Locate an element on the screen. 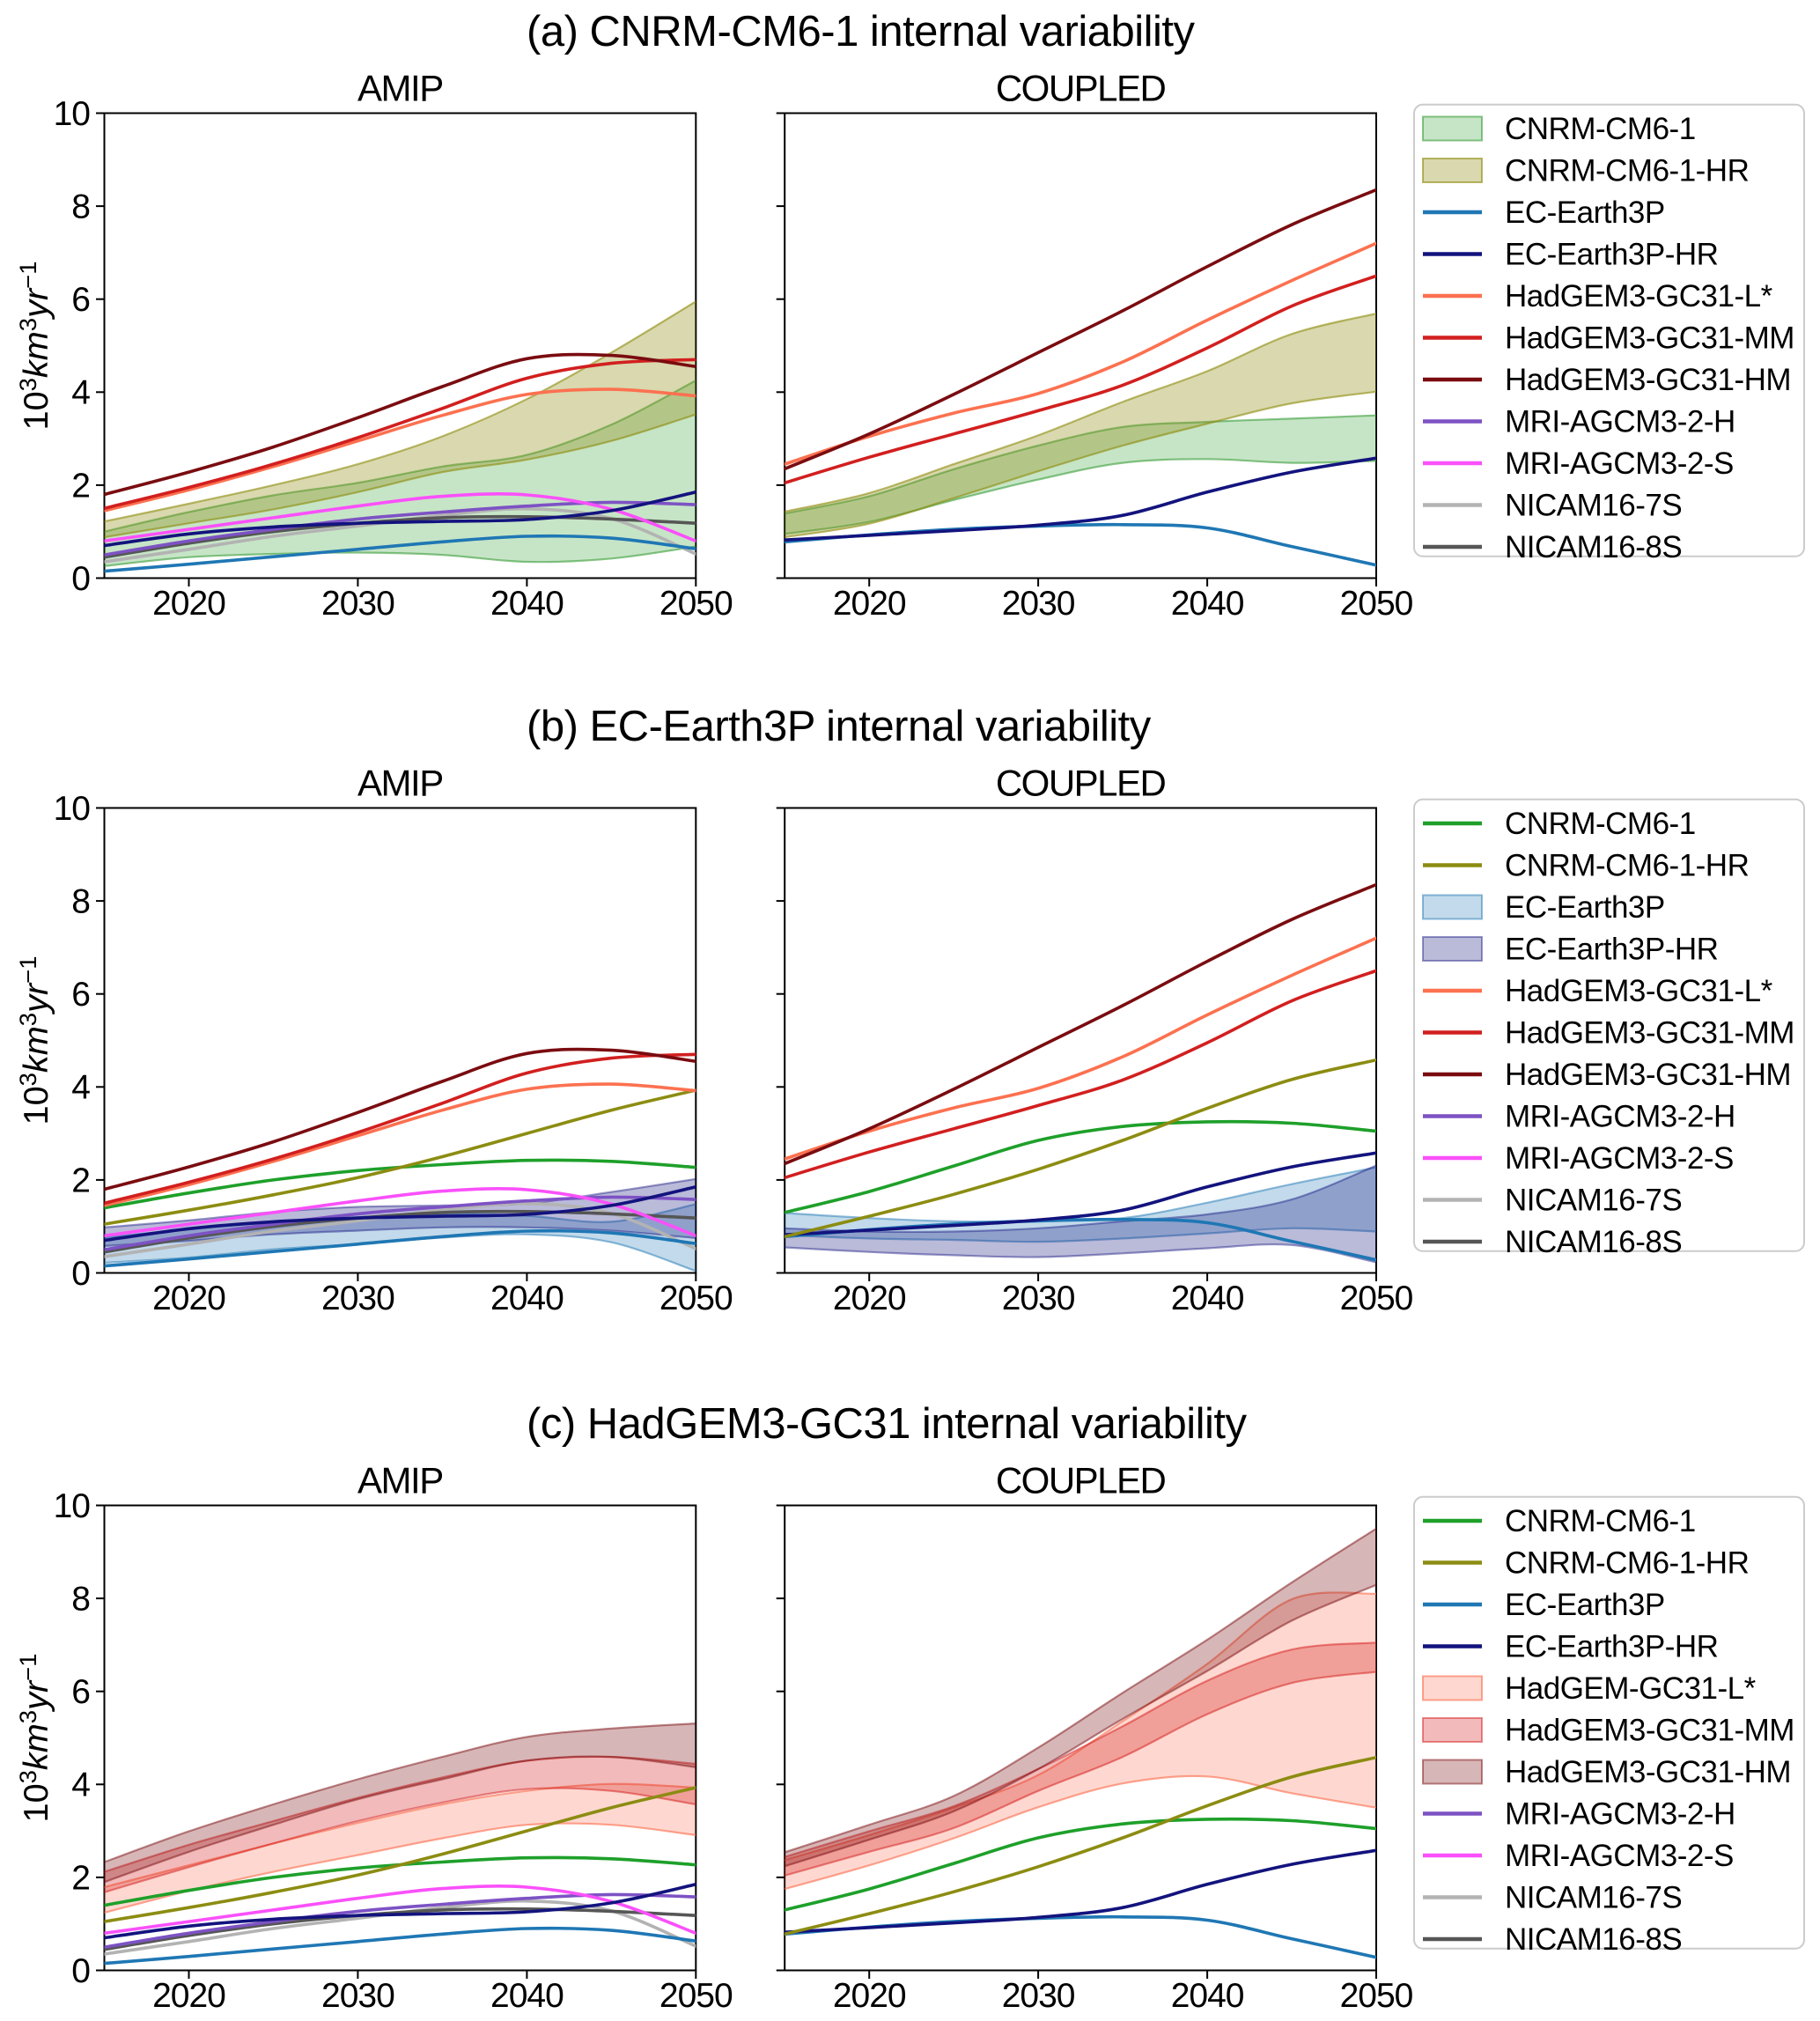  svg-text: HadGEM-GC31-L* is located at coordinates (1631, 1688).